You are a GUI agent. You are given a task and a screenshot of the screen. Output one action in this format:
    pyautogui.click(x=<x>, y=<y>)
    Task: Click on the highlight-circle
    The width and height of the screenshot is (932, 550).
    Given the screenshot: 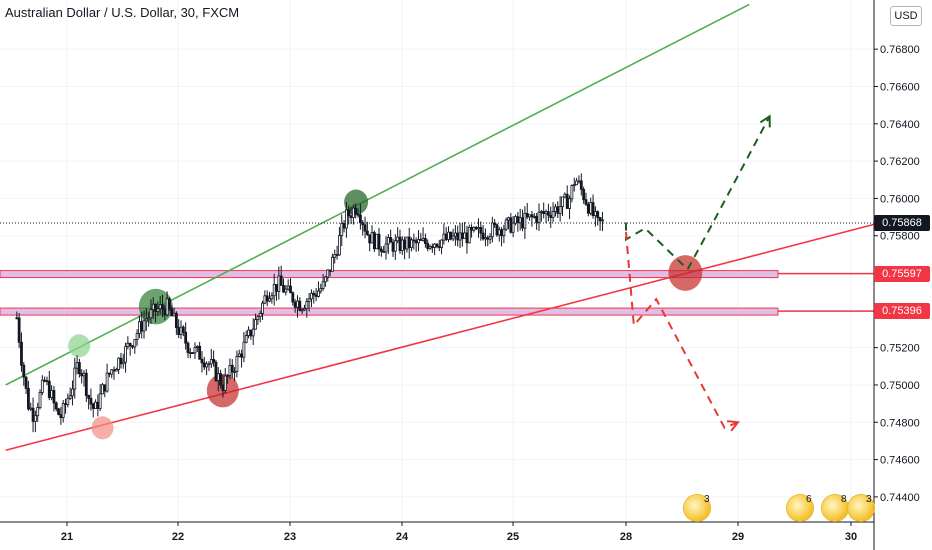 What is the action you would take?
    pyautogui.click(x=79, y=346)
    